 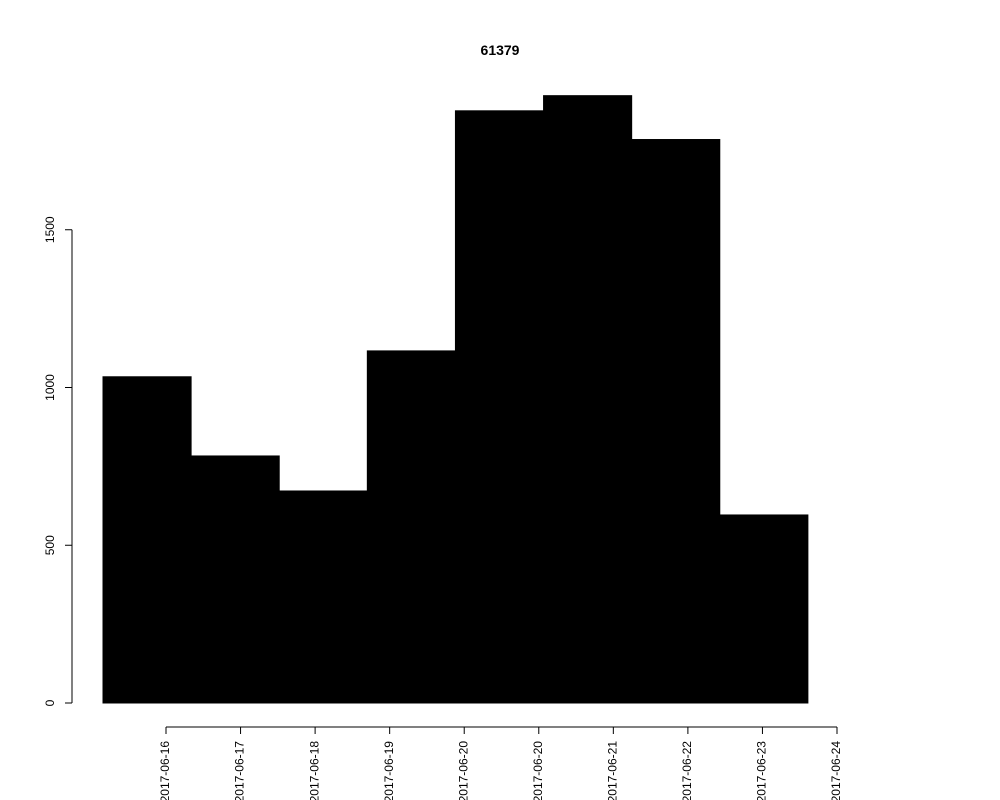 I want to click on x-tick-label: 2017-06-16, so click(x=165, y=770).